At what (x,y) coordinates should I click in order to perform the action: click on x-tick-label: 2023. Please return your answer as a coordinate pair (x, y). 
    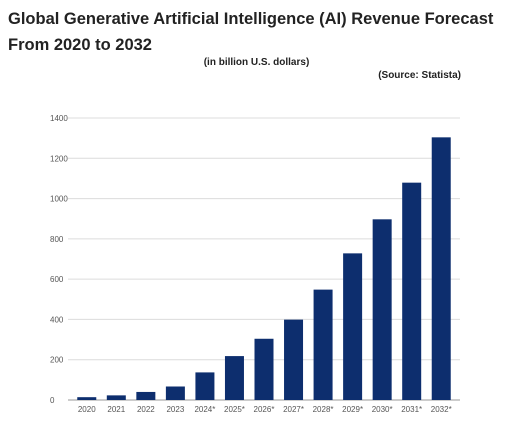
    Looking at the image, I should click on (175, 409).